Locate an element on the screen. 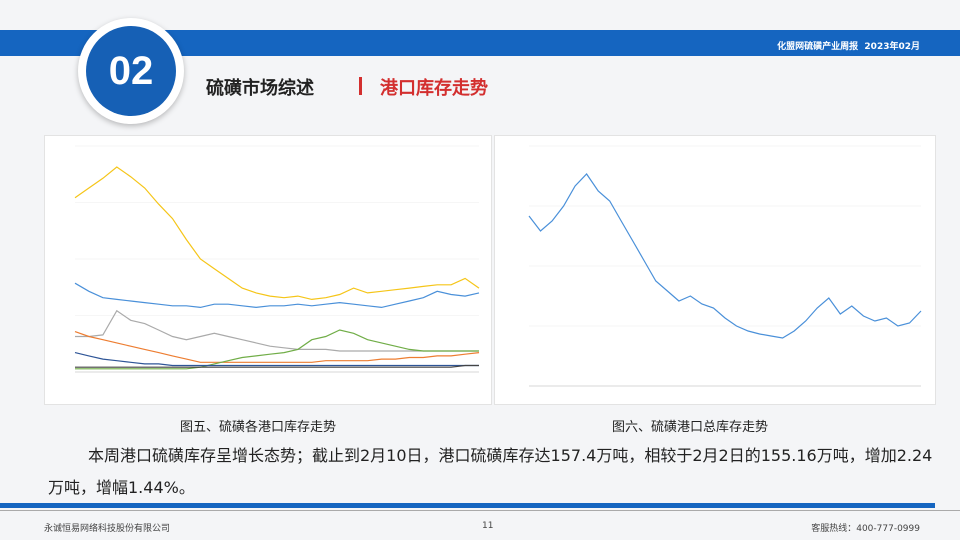  title-separator is located at coordinates (360, 86).